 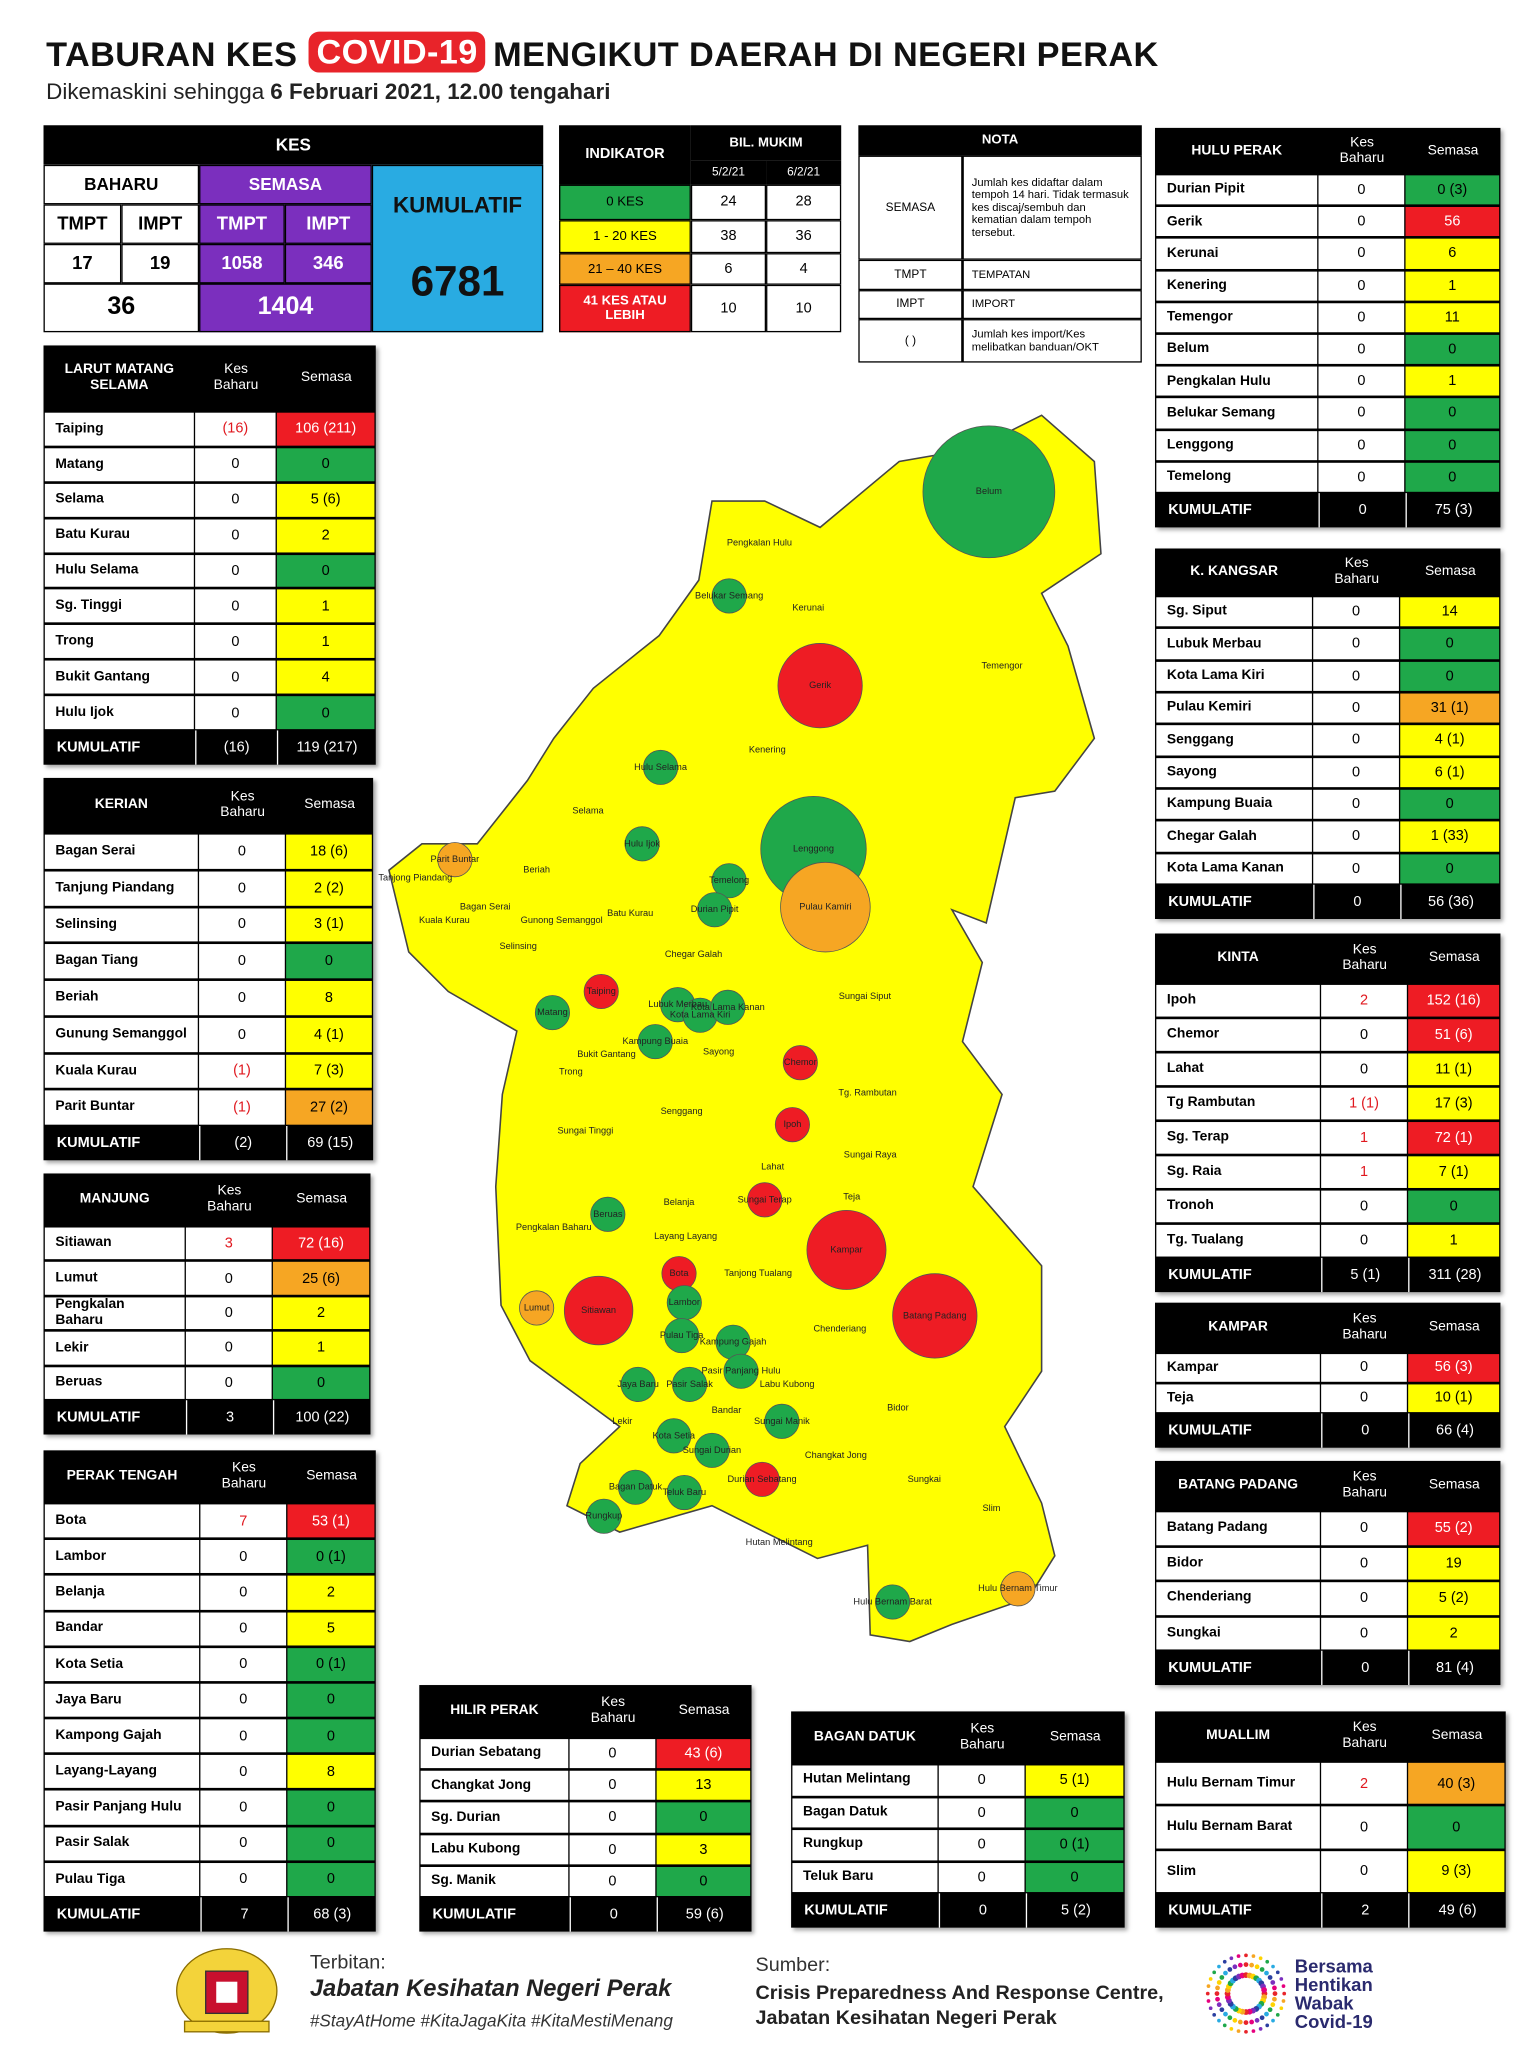 What do you see at coordinates (625, 308) in the screenshot?
I see `indikator-label: 41 KES ATAU LEBIH` at bounding box center [625, 308].